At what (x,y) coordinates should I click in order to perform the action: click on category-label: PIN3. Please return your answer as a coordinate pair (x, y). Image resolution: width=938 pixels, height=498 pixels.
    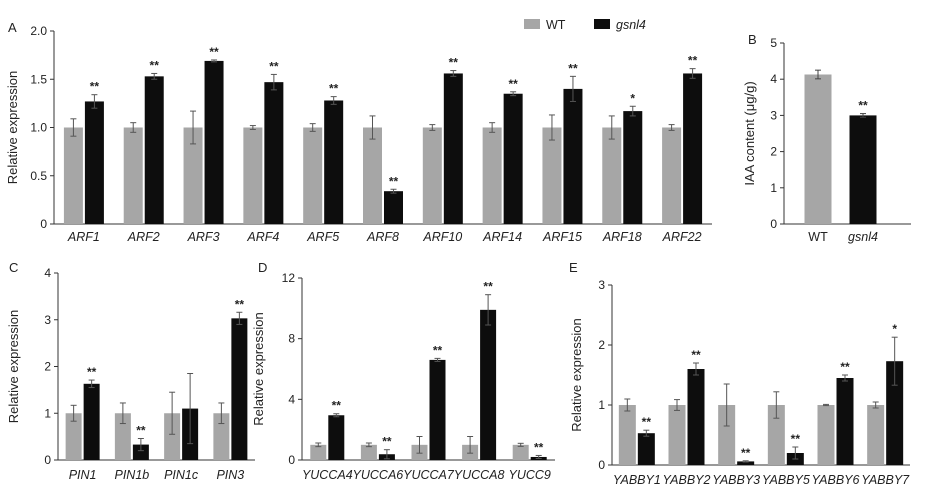
    Looking at the image, I should click on (230, 475).